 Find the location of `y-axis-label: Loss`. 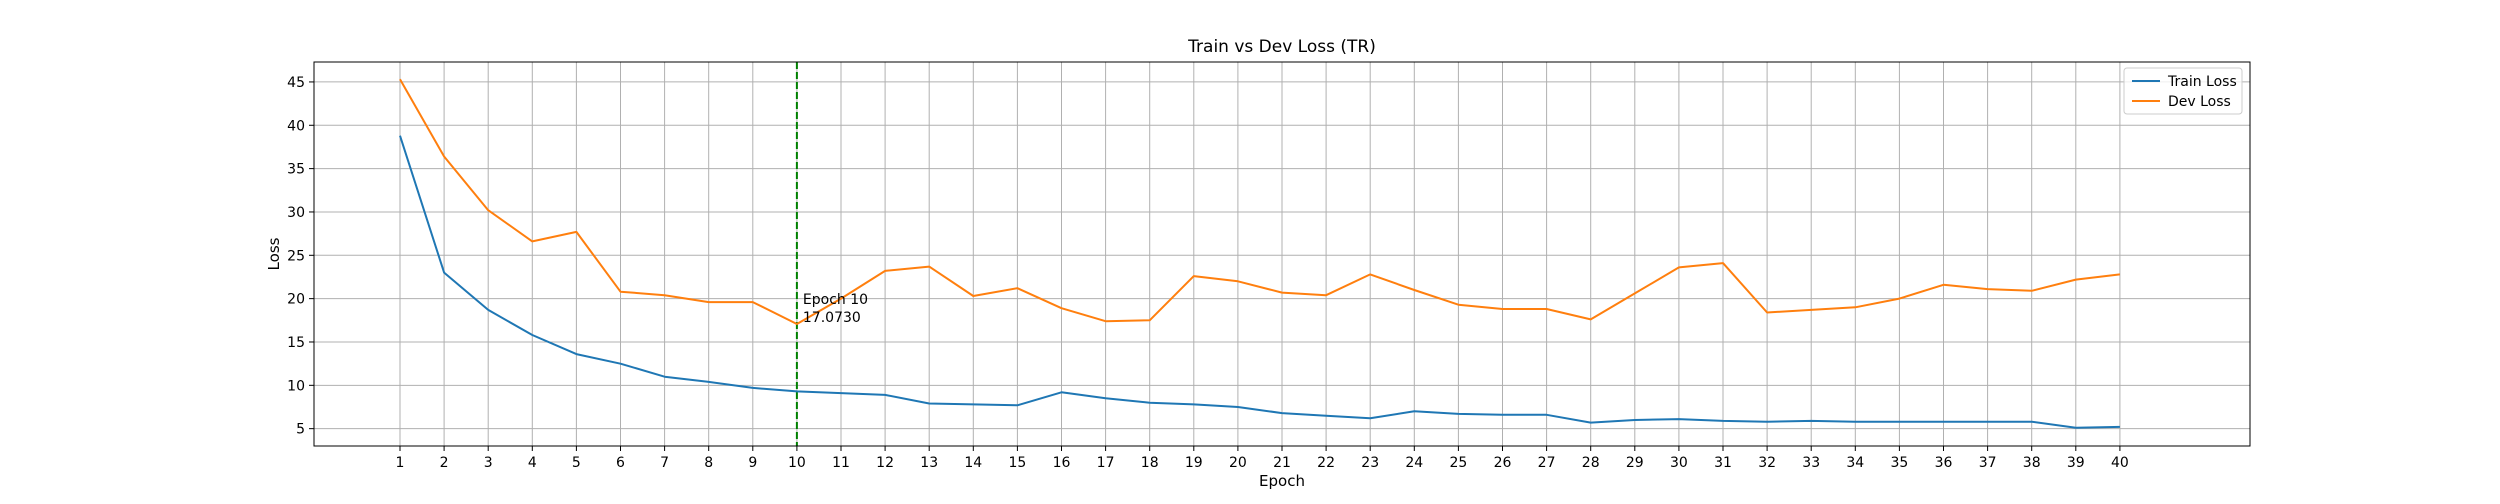

y-axis-label: Loss is located at coordinates (274, 253).